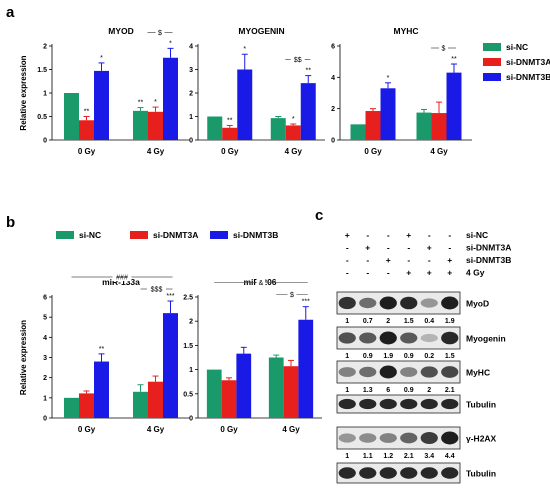  Describe the element at coordinates (405, 31) in the screenshot. I see `chart-title: MYHC` at that location.